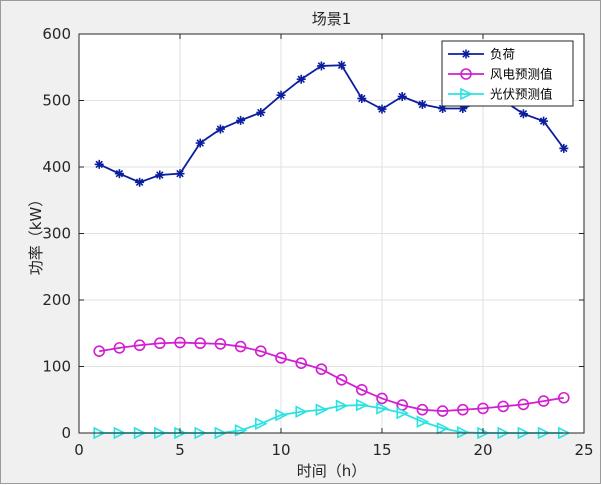 The height and width of the screenshot is (485, 601). Describe the element at coordinates (482, 450) in the screenshot. I see `x-tick-label: 20` at that location.